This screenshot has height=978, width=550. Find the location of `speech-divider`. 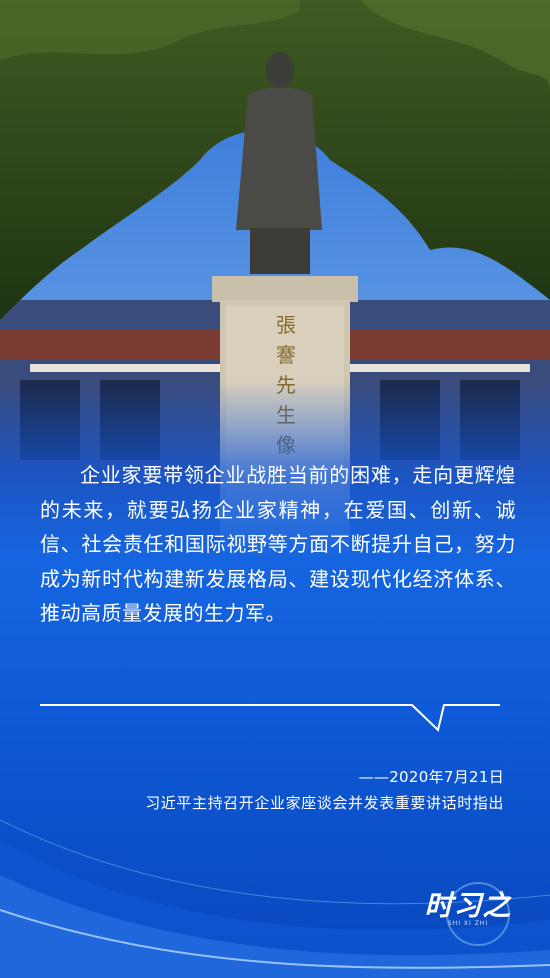

speech-divider is located at coordinates (270, 718).